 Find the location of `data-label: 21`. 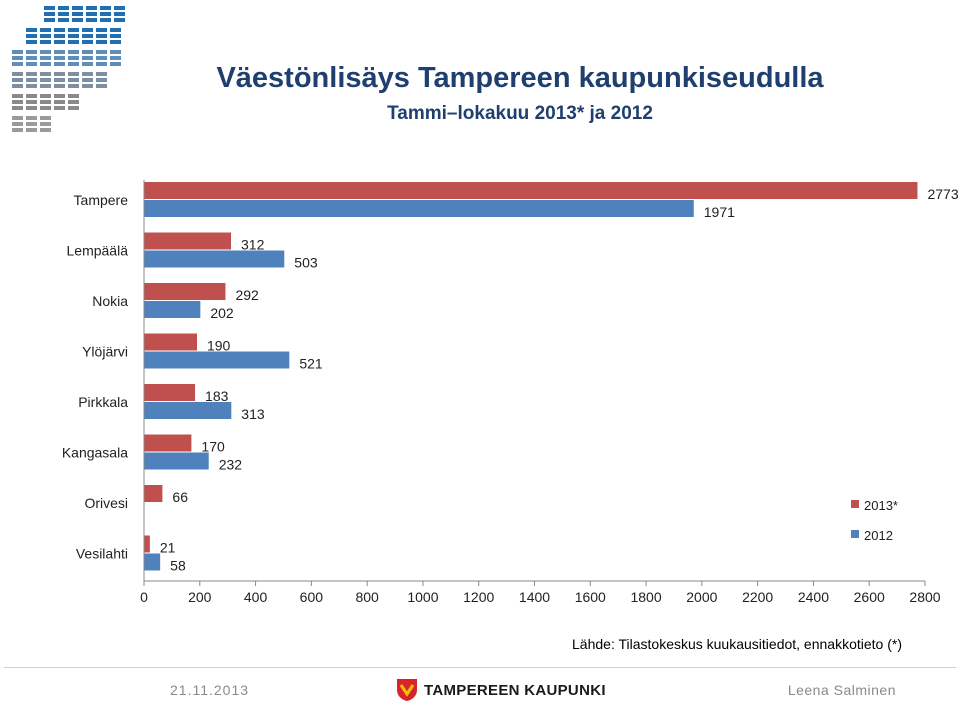

data-label: 21 is located at coordinates (168, 548).